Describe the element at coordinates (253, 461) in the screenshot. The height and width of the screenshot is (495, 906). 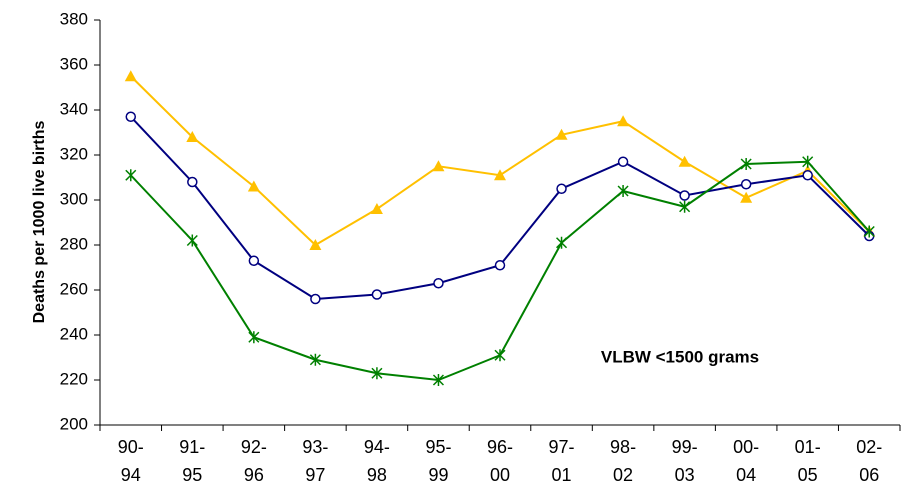
I see `x-tick-label: 92-96` at that location.